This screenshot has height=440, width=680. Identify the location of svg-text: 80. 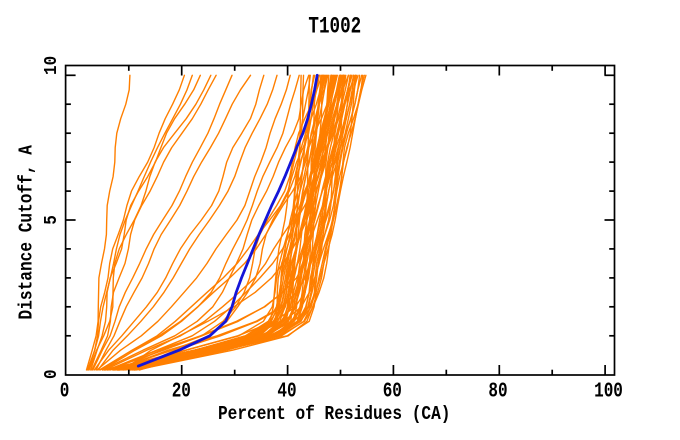
(497, 392).